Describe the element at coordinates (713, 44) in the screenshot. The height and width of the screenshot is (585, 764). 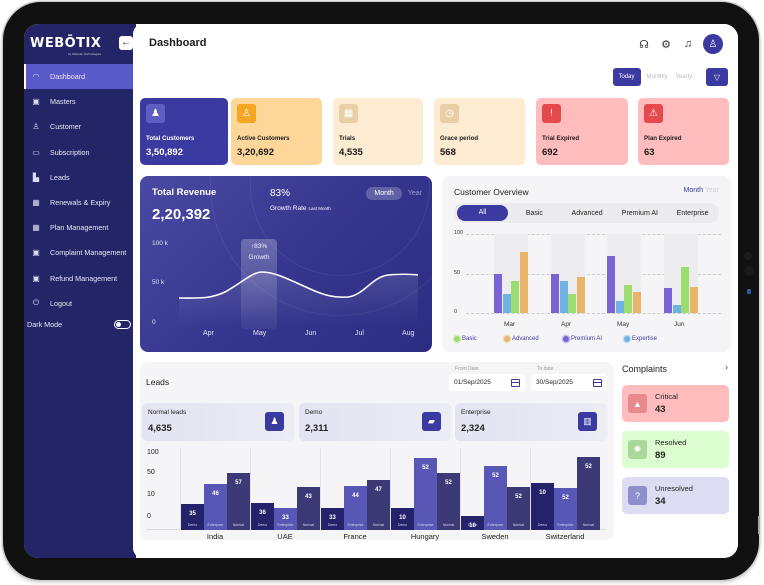
I see `avatar: ♙` at that location.